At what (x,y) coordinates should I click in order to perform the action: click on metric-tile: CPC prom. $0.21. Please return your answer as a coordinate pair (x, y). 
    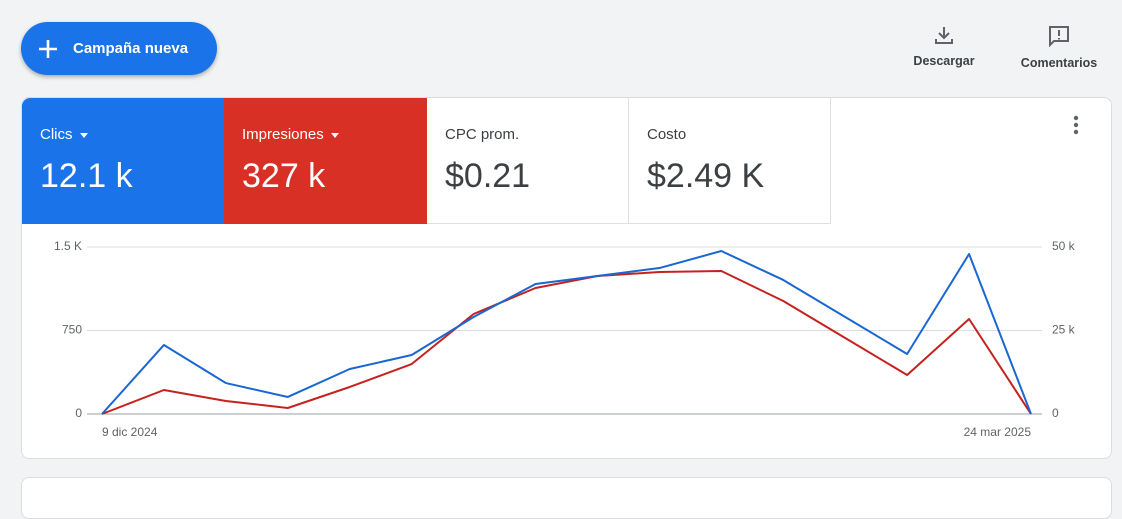
    Looking at the image, I should click on (528, 161).